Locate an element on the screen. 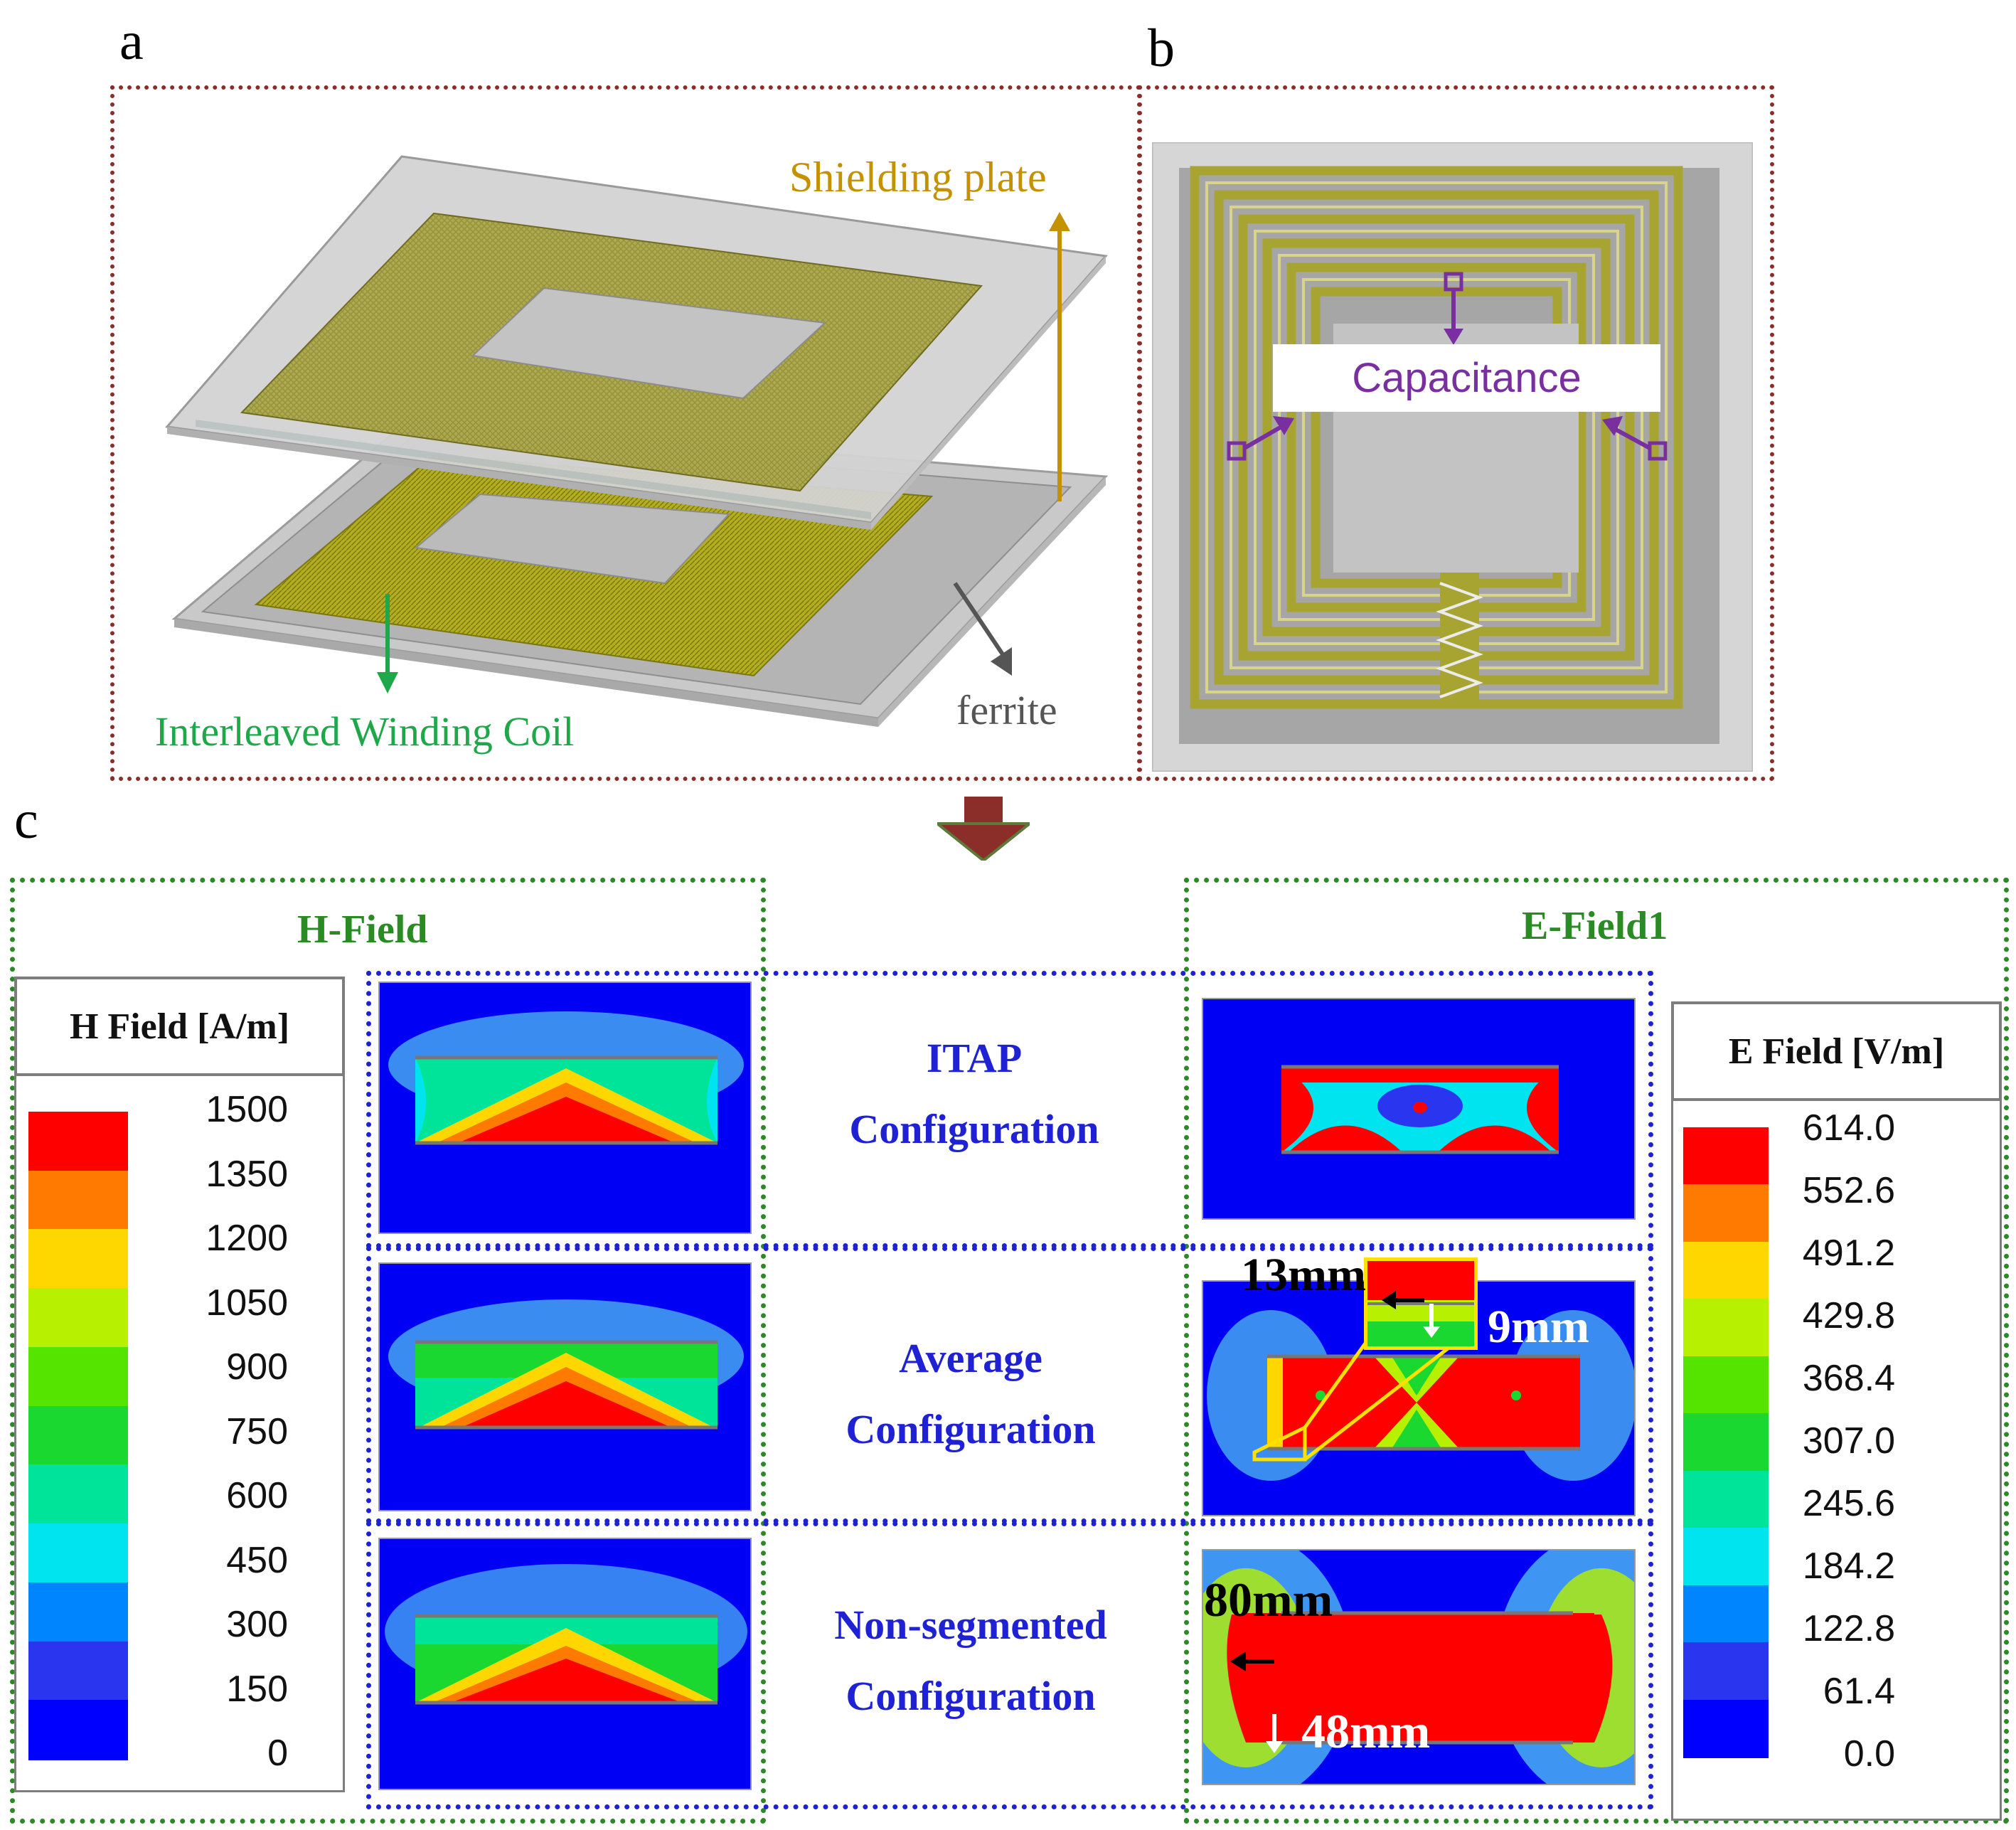 The image size is (2016, 1830). capacitance-label: Capacitance is located at coordinates (1467, 378).